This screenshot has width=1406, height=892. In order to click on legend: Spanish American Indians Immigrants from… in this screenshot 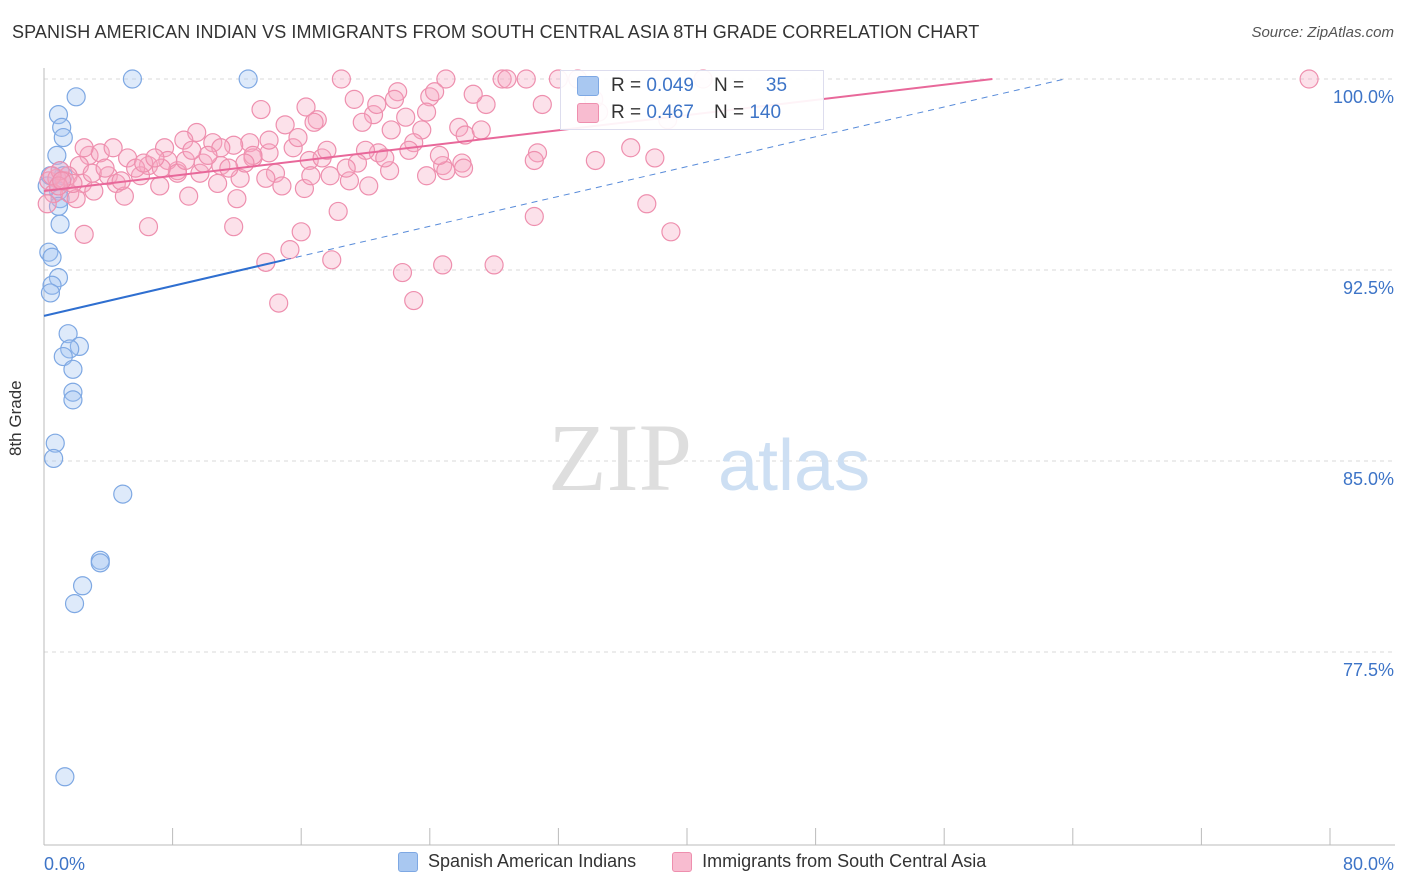, I will do `click(706, 861)`.